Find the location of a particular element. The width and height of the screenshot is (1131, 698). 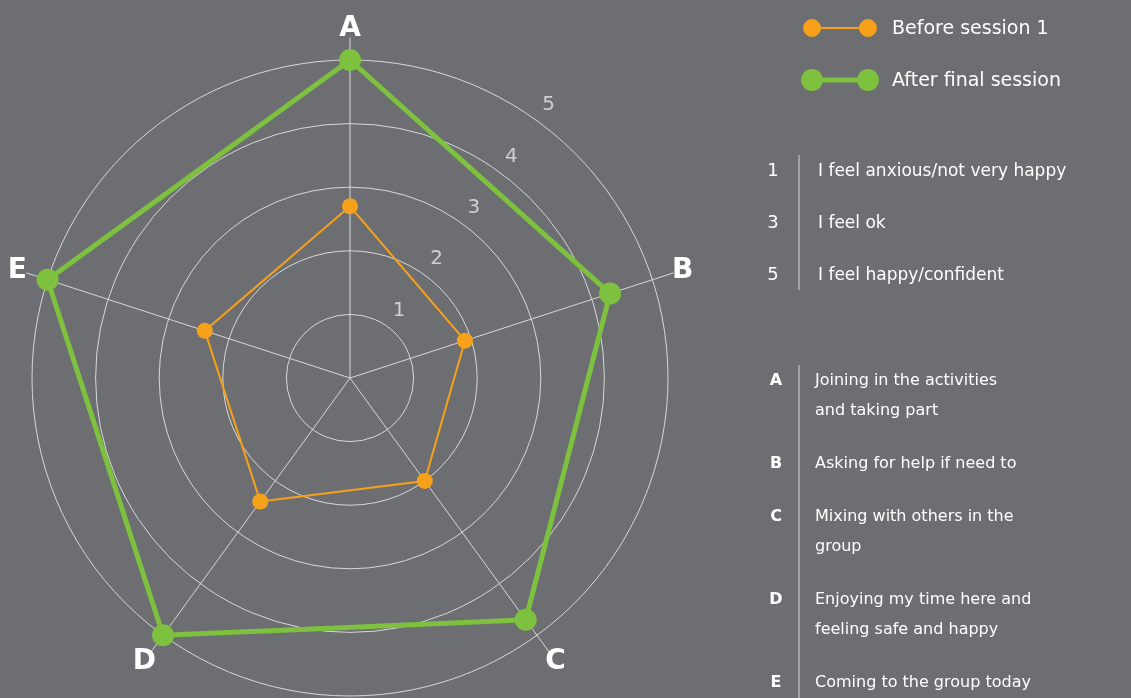

text: C is located at coordinates (776, 515).